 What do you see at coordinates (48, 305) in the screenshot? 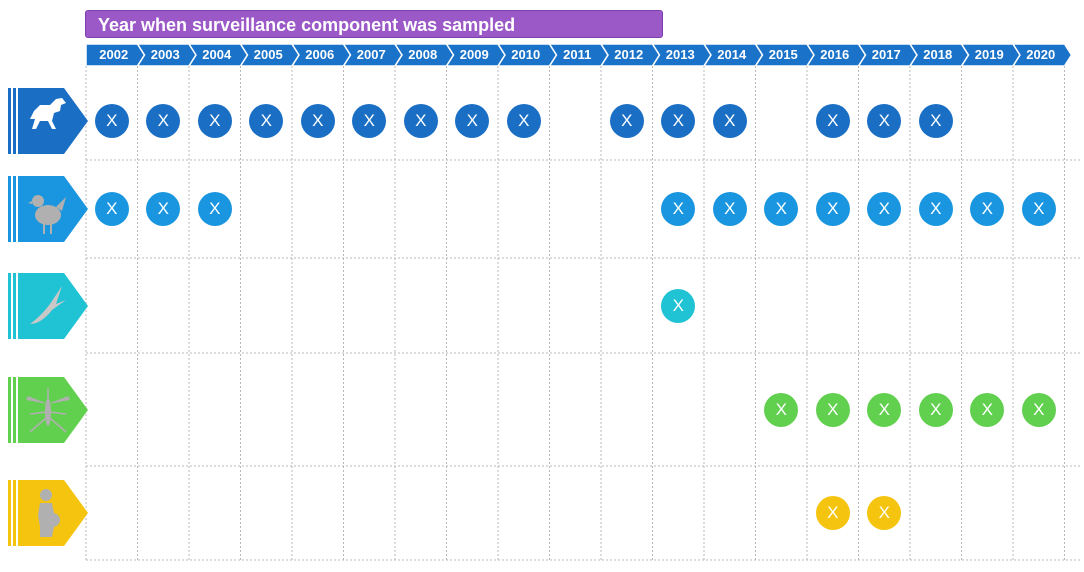
I see `bird-icon` at bounding box center [48, 305].